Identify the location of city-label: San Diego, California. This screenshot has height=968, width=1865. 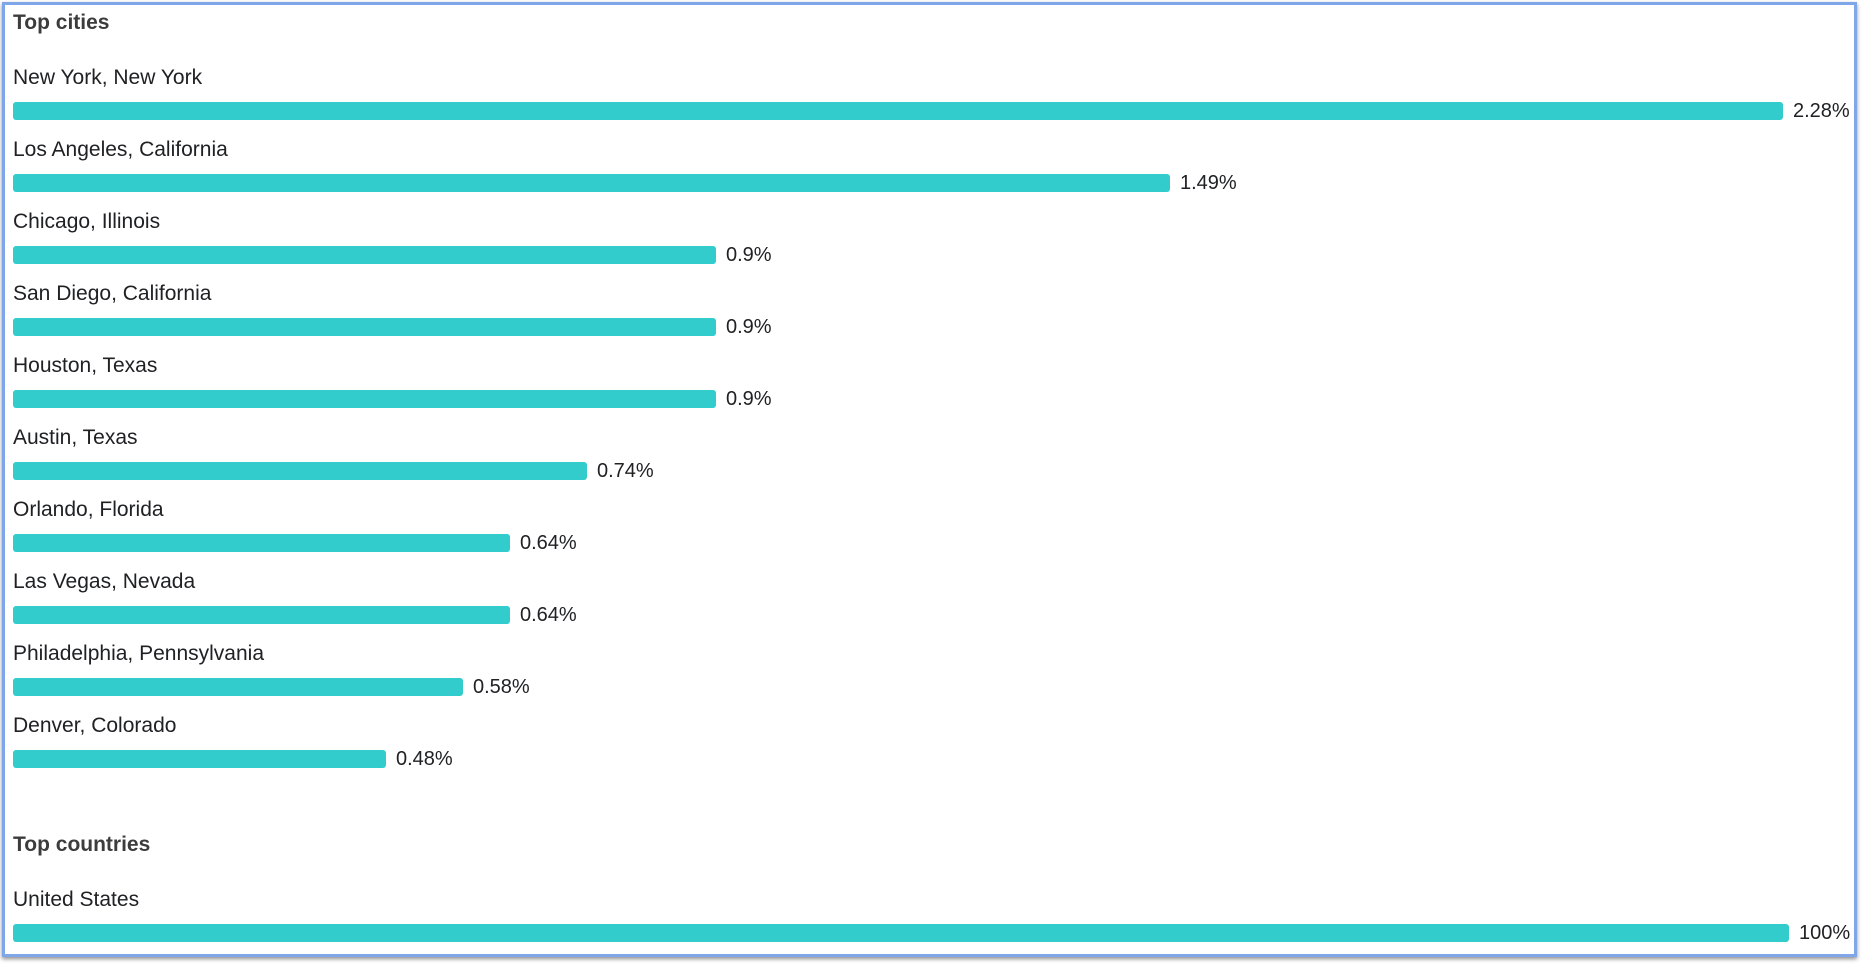
(112, 293).